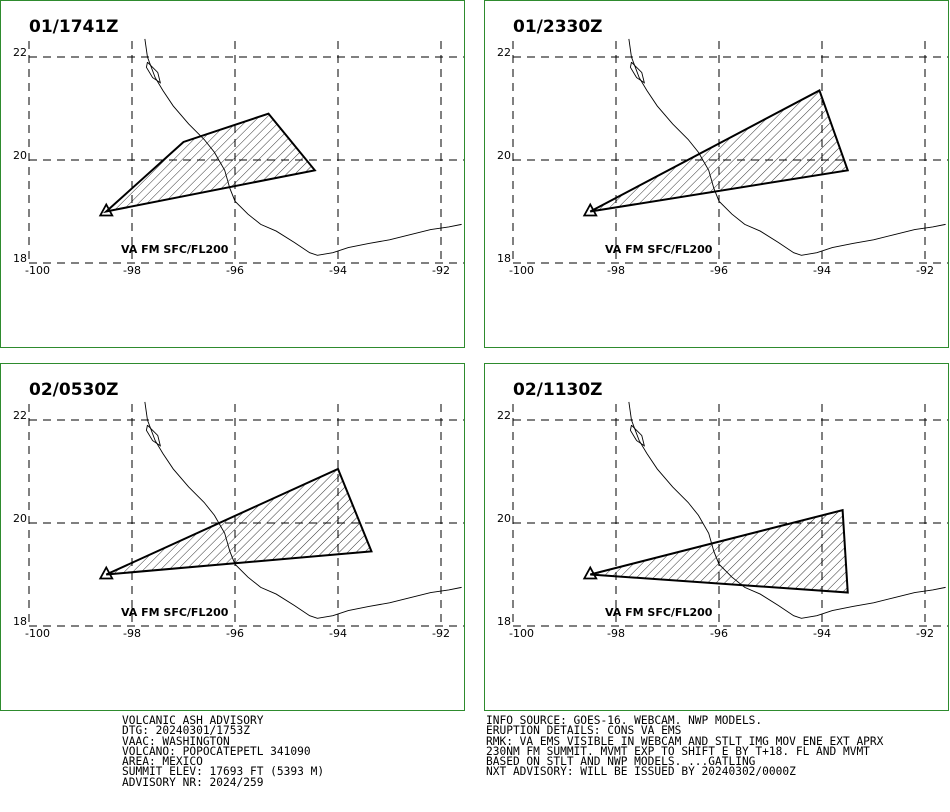 This screenshot has width=950, height=812. I want to click on panel-title: 02/1130Z, so click(558, 390).